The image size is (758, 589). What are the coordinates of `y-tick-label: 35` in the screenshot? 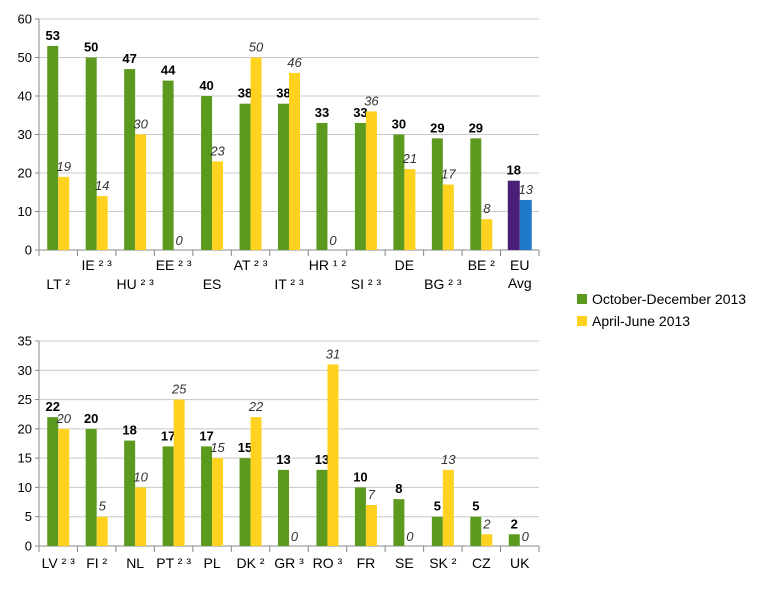 It's located at (25, 341).